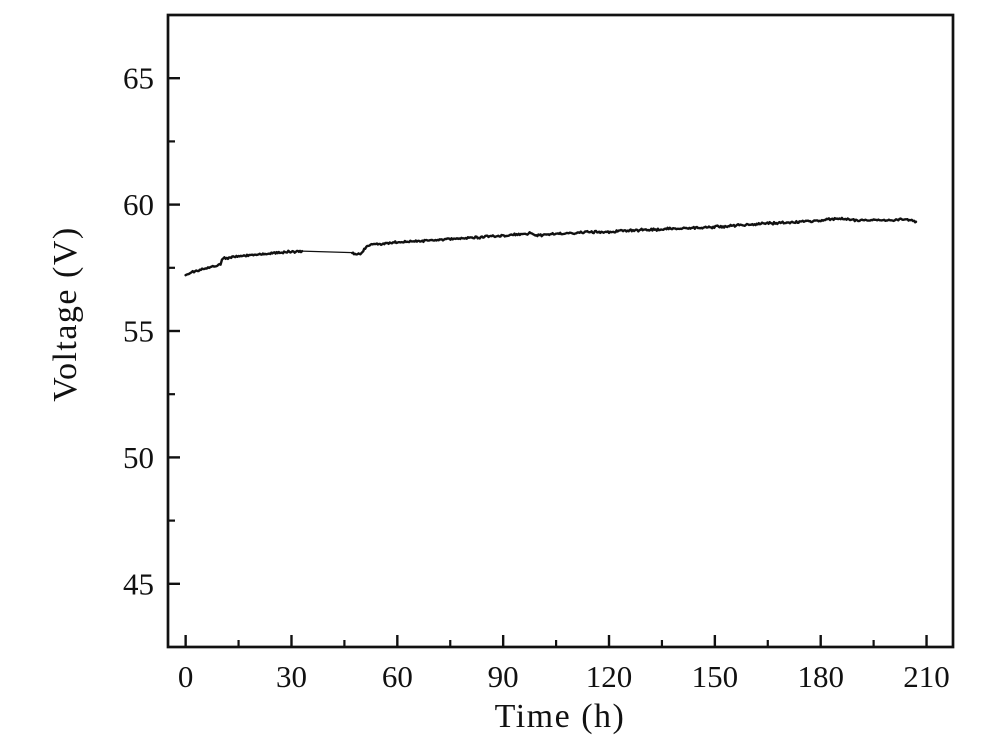  What do you see at coordinates (65, 313) in the screenshot?
I see `y-axis-title: Voltage (V)` at bounding box center [65, 313].